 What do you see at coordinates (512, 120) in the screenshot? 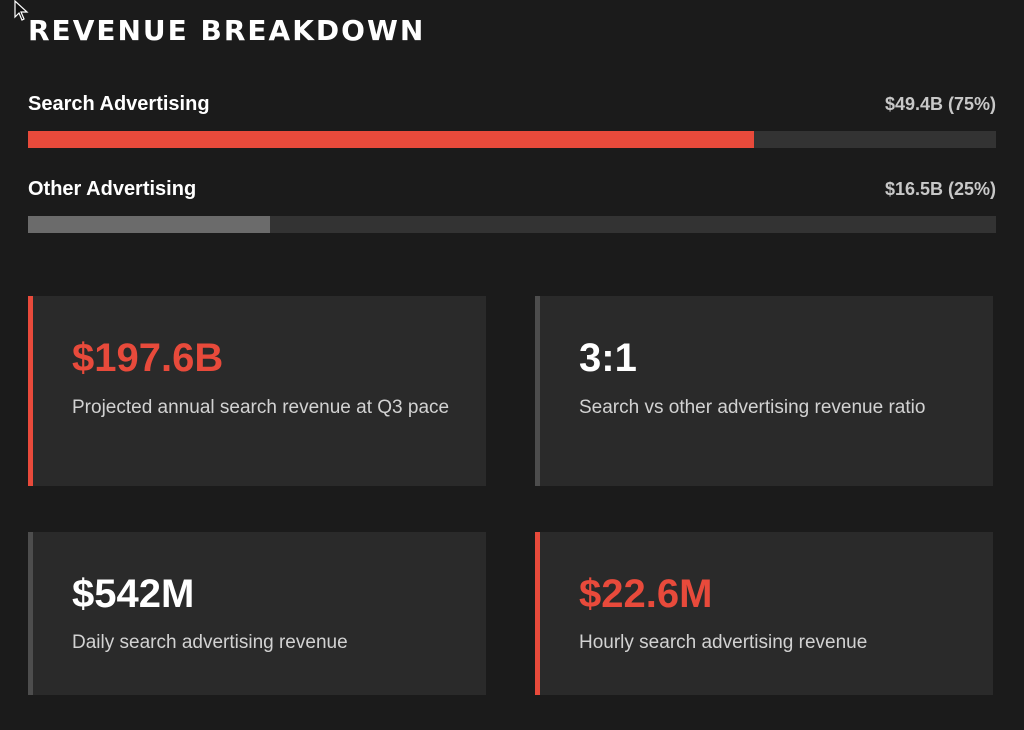
I see `search-advertising-bar: Search Advertising $49.4B (75%)` at bounding box center [512, 120].